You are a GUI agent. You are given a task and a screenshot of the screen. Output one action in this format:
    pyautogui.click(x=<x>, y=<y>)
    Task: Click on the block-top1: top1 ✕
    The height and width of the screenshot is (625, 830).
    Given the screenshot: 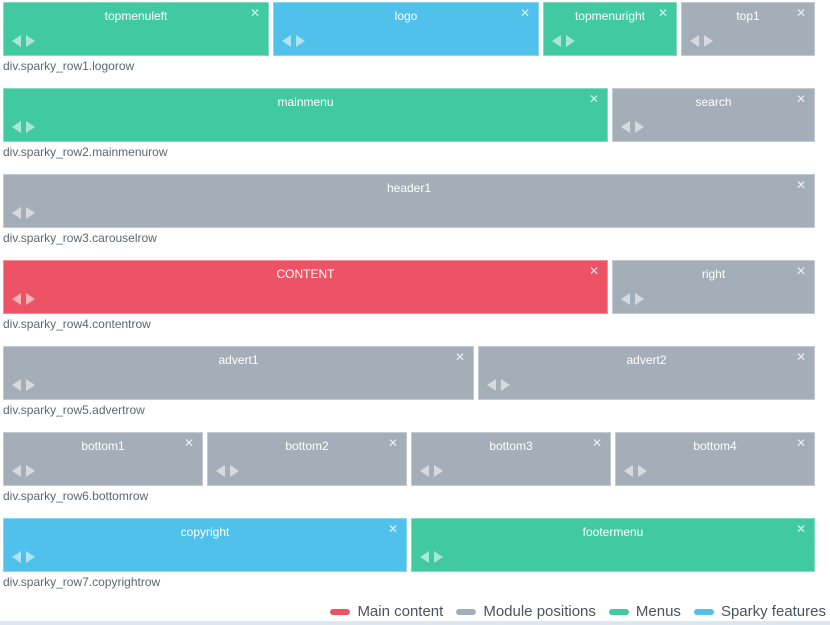 What is the action you would take?
    pyautogui.click(x=748, y=29)
    